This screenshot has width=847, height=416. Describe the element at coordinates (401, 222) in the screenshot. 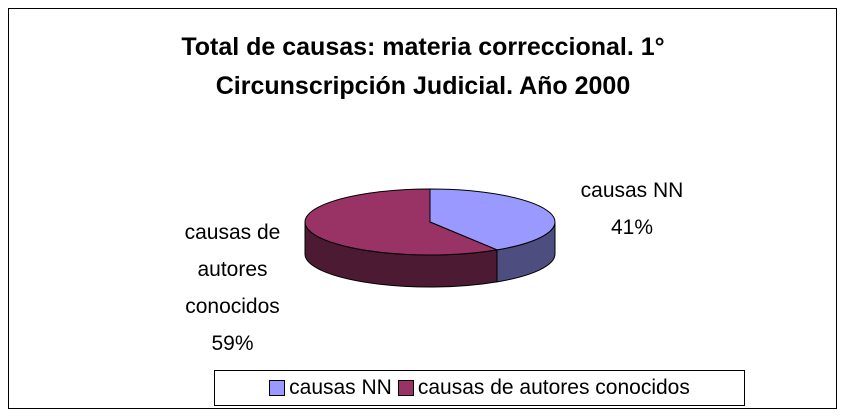

I see `pie-slice` at that location.